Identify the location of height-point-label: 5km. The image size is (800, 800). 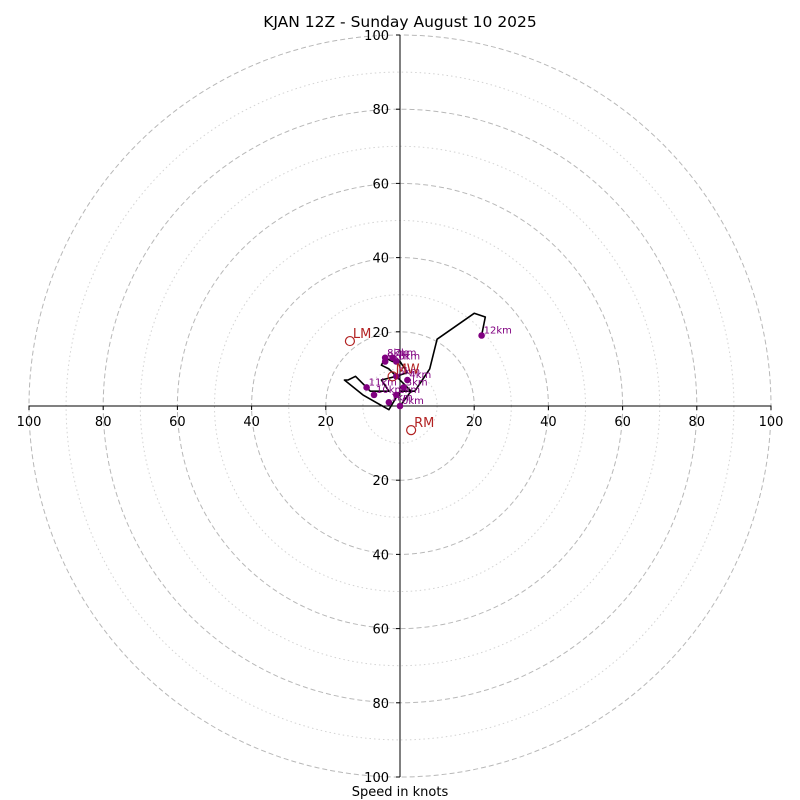
(409, 371).